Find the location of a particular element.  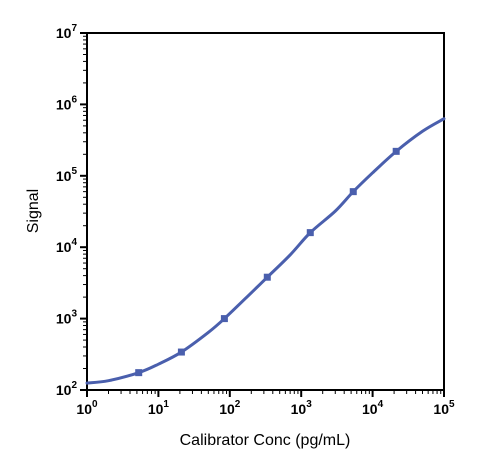

y-tick-label: 10² is located at coordinates (67, 389).